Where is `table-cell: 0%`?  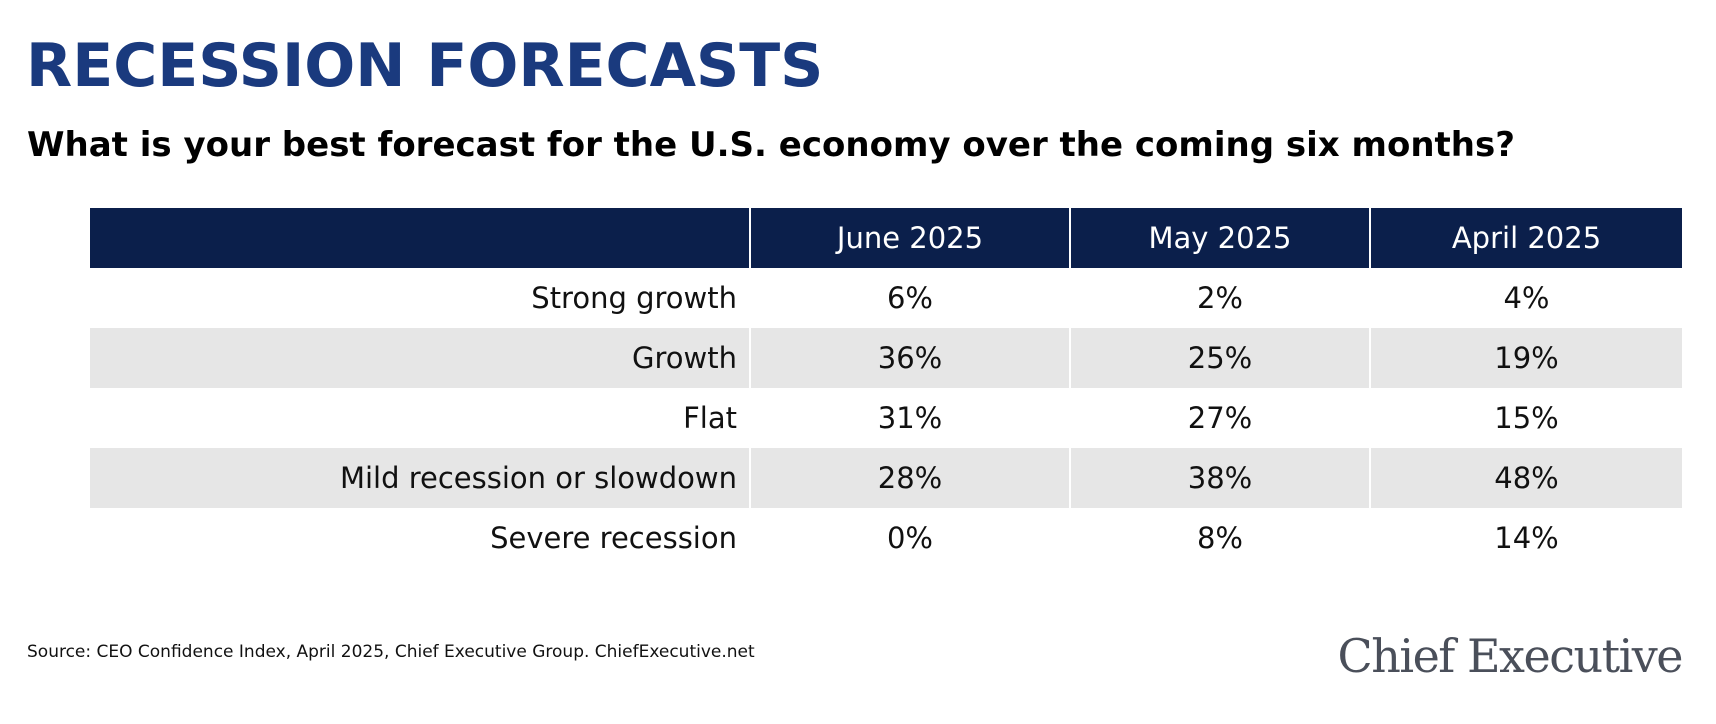 table-cell: 0% is located at coordinates (909, 538).